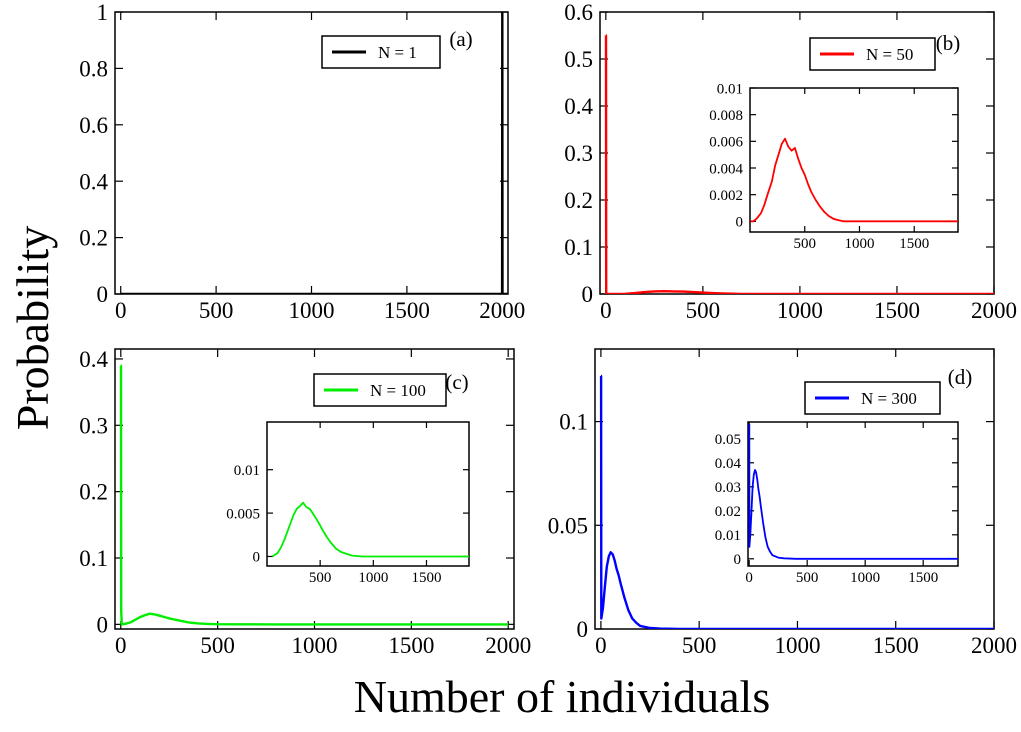 This screenshot has height=732, width=1021. Describe the element at coordinates (583, 629) in the screenshot. I see `panel-d-y-tick-label: 0` at that location.